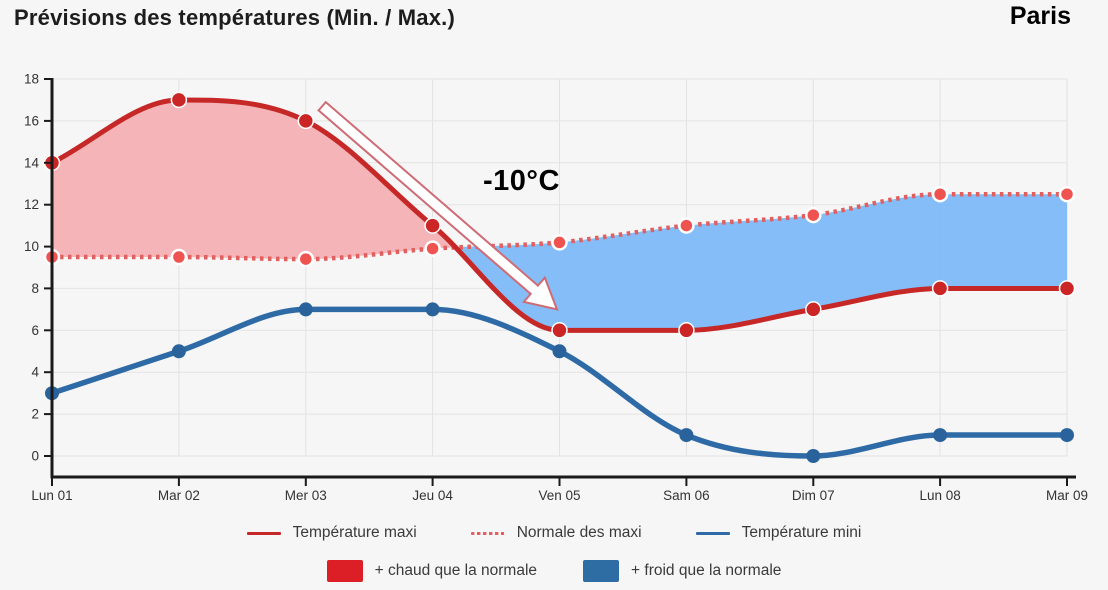  Describe the element at coordinates (31, 120) in the screenshot. I see `y-tick-label: 16` at that location.